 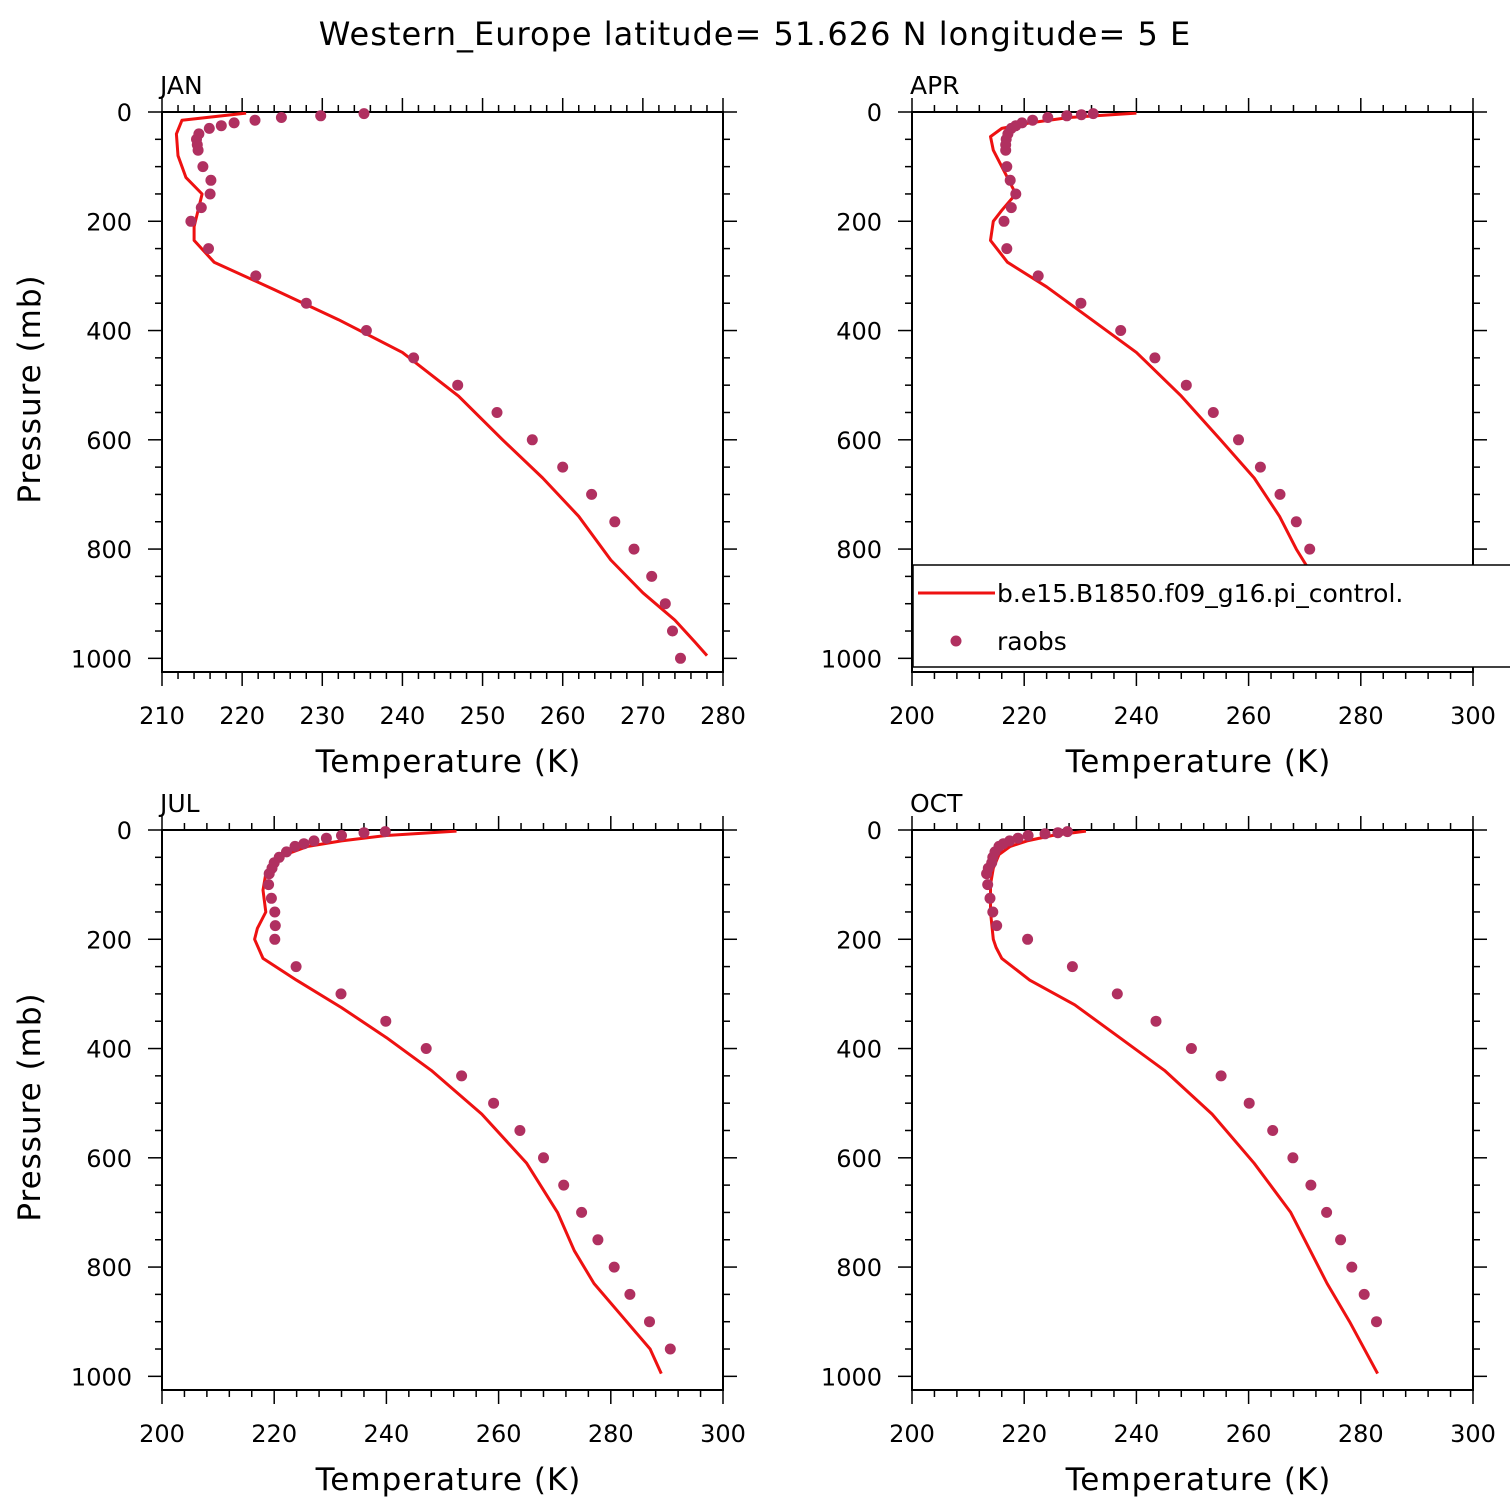 What do you see at coordinates (859, 332) in the screenshot?
I see `y-tick-label: 400` at bounding box center [859, 332].